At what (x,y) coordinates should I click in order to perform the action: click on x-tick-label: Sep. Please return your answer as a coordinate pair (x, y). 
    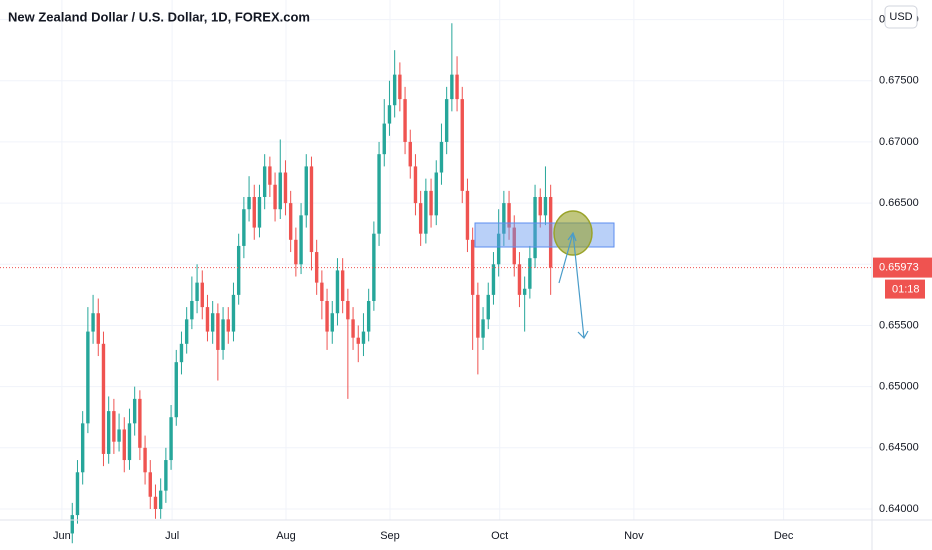
    Looking at the image, I should click on (390, 536).